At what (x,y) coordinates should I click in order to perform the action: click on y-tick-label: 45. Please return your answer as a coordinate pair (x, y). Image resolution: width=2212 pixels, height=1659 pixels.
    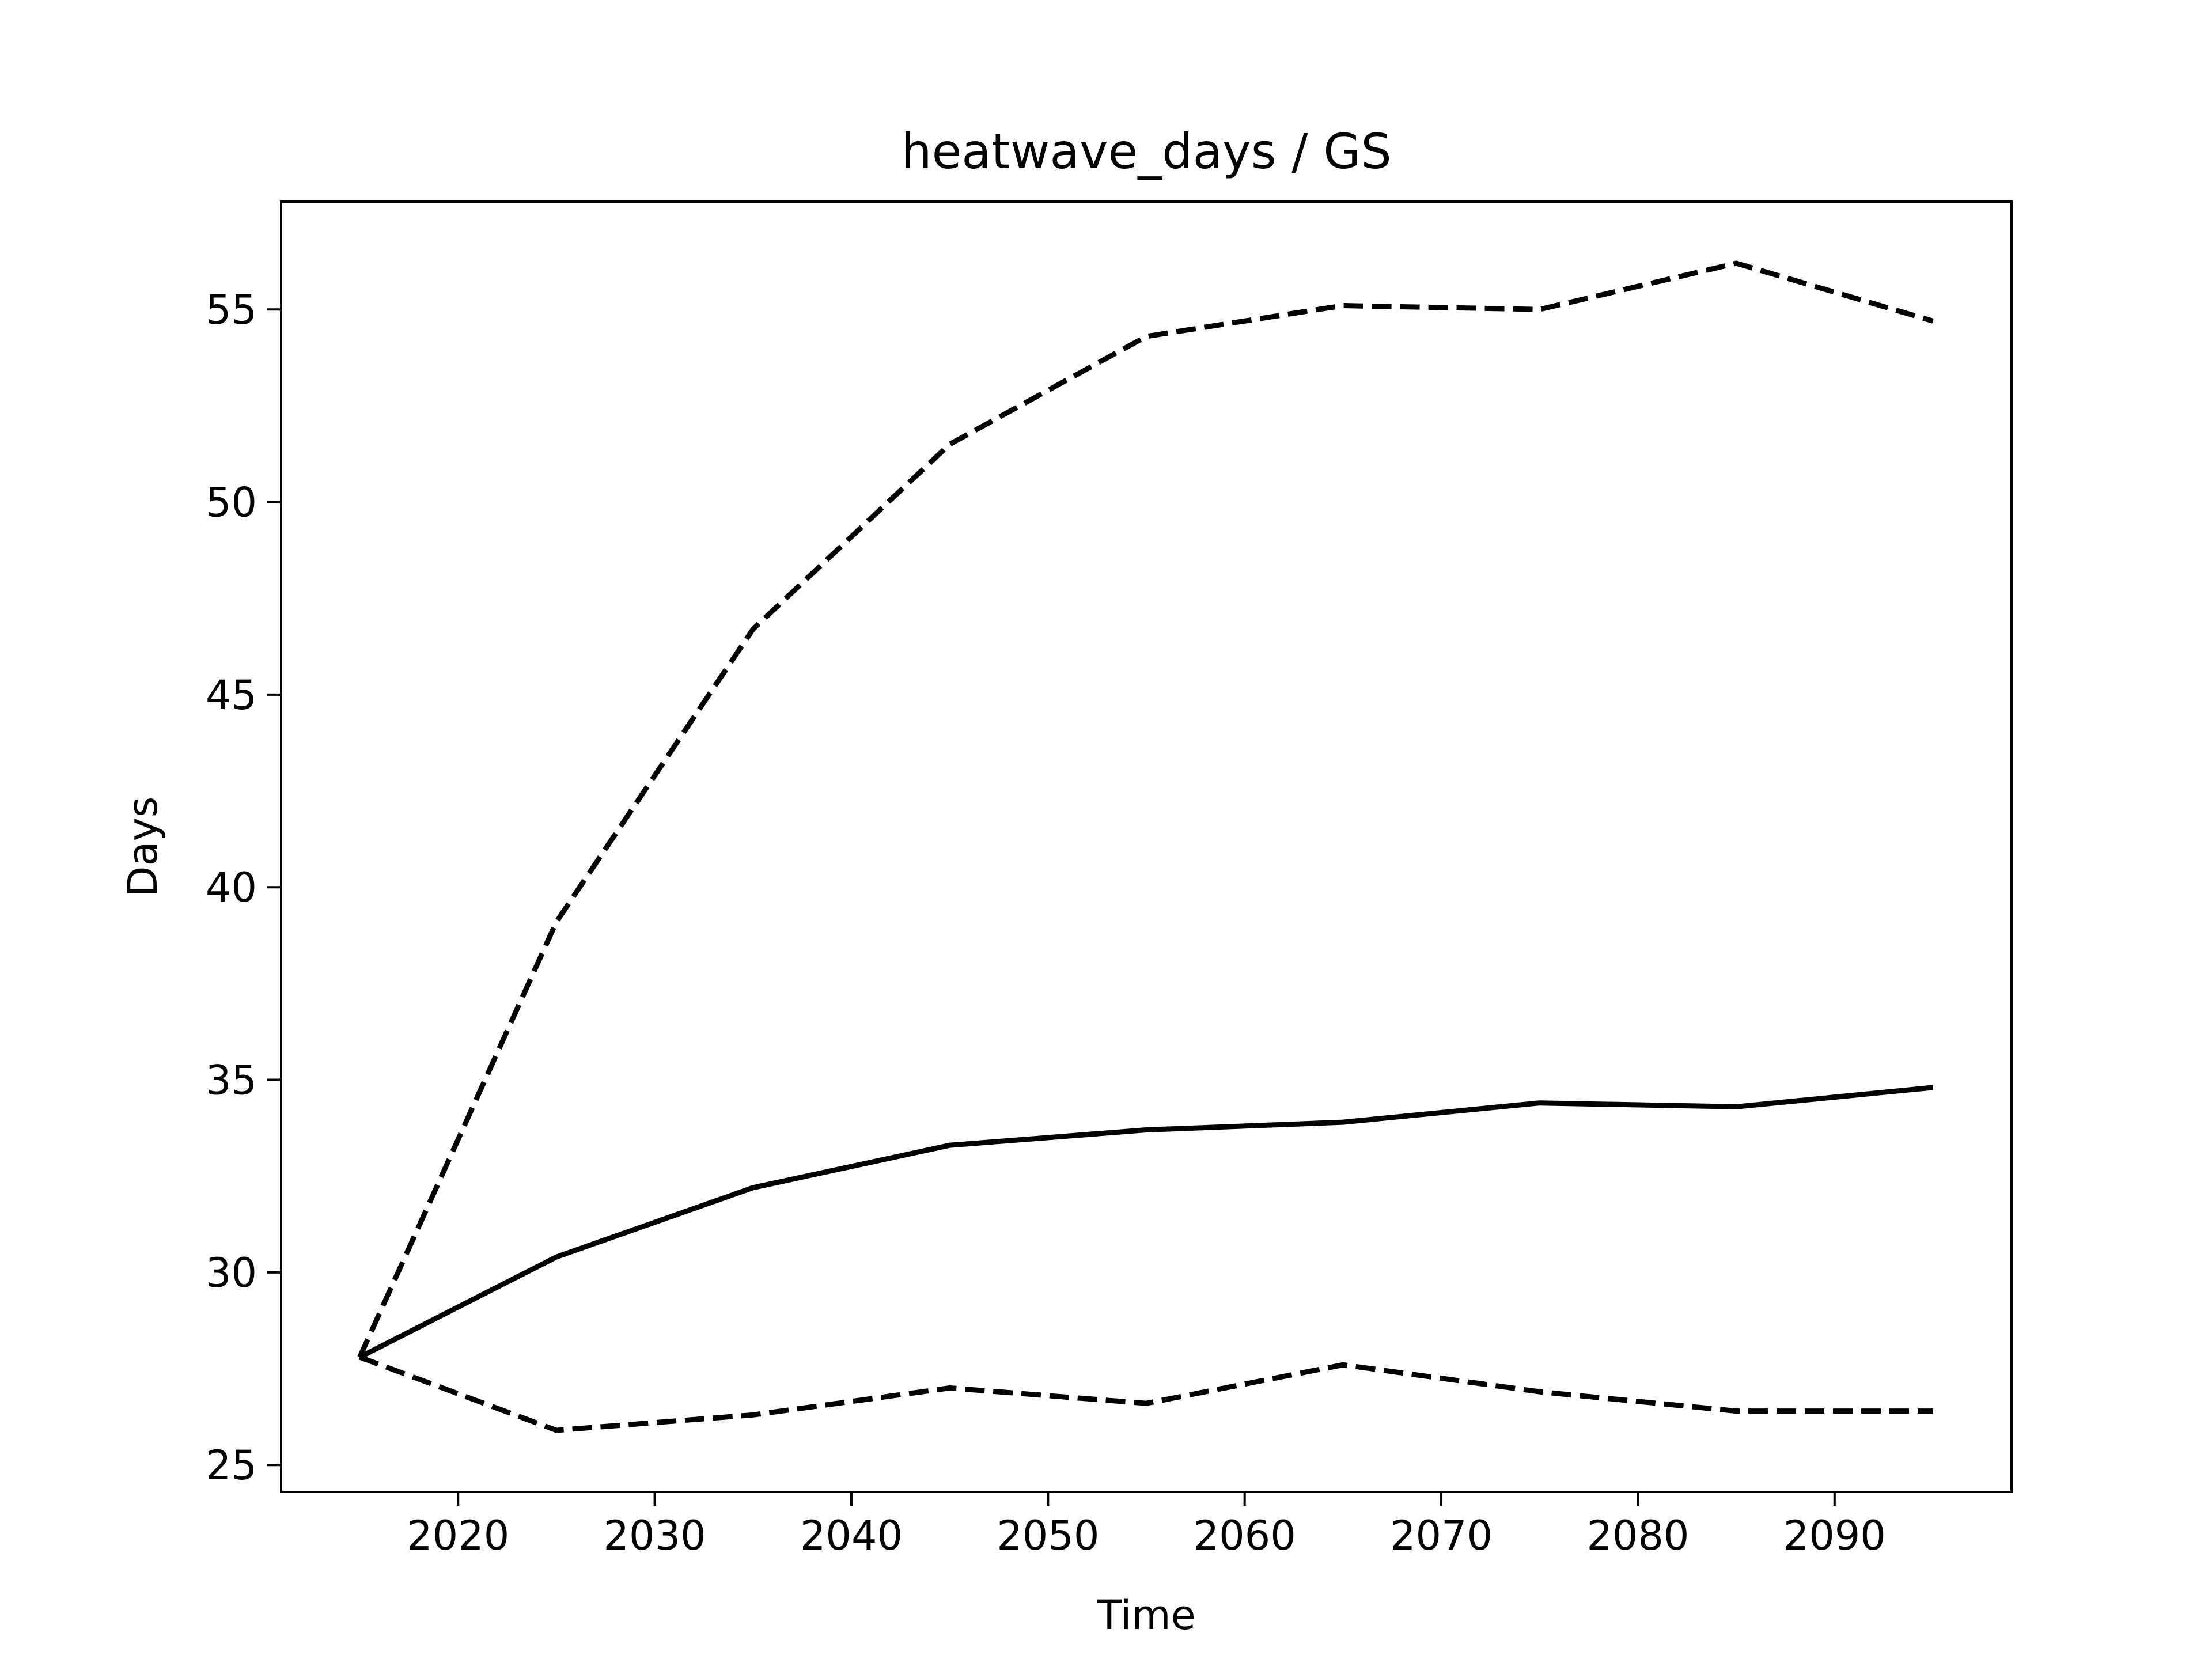
    Looking at the image, I should click on (231, 695).